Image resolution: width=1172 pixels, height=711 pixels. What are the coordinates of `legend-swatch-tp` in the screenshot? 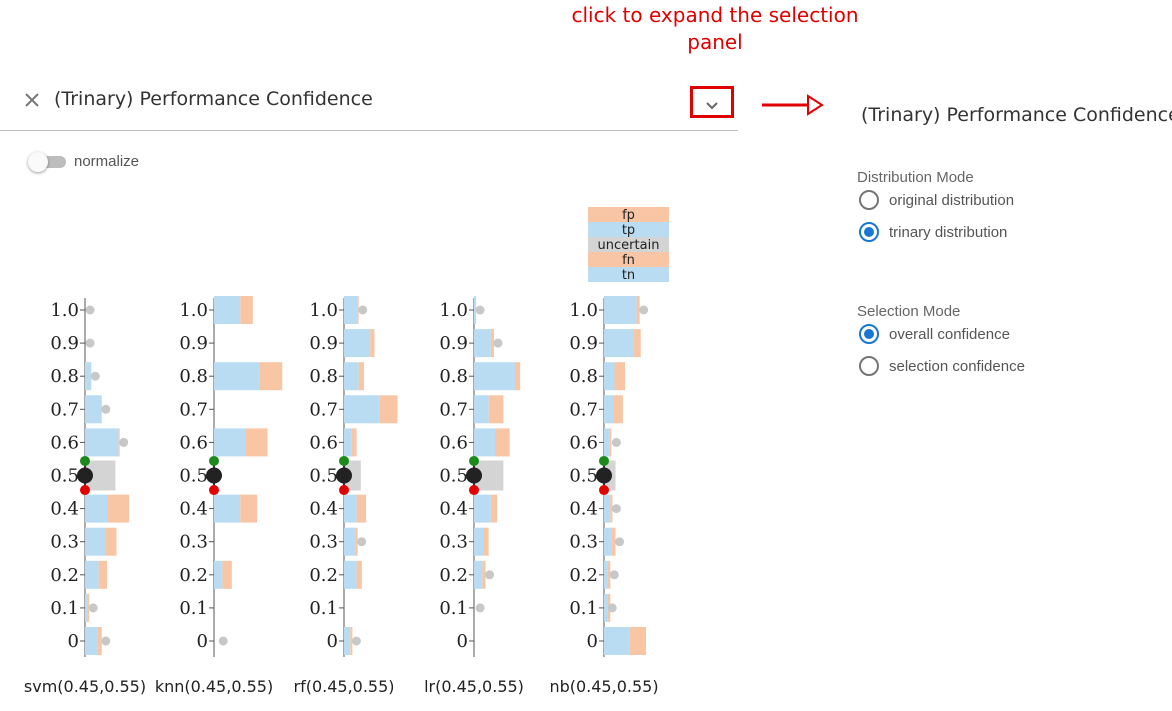 It's located at (628, 229).